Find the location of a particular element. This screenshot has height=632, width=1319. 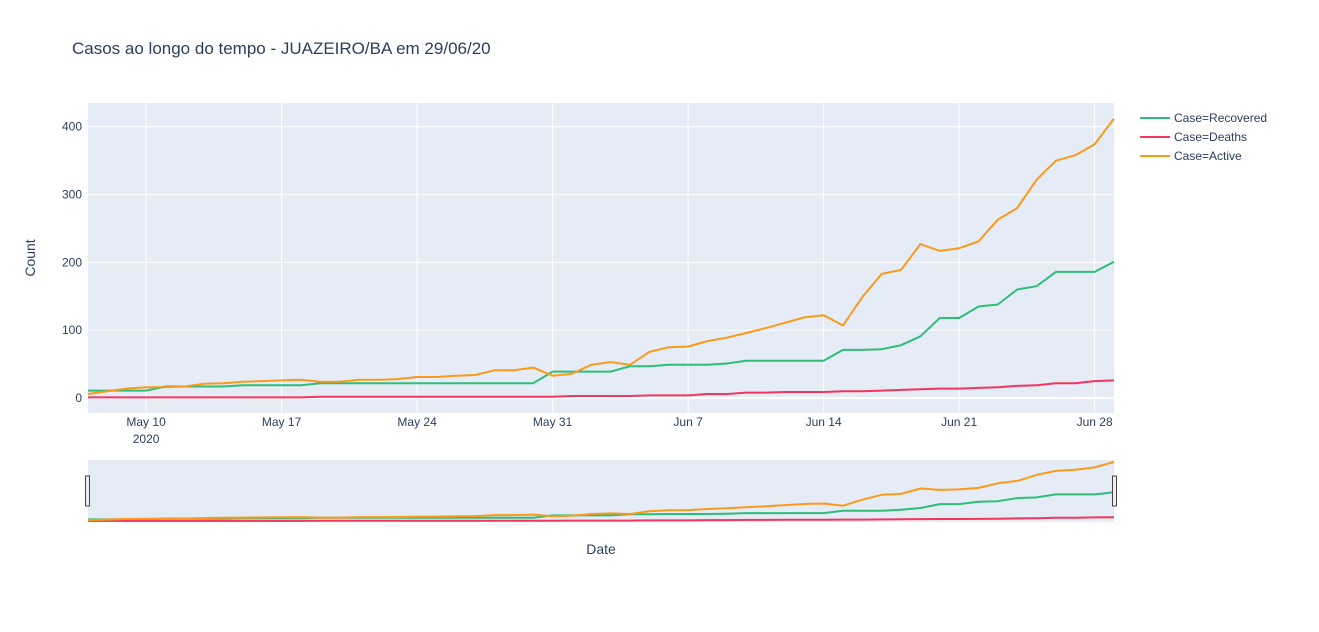

y-axis-title: Count is located at coordinates (30, 257).